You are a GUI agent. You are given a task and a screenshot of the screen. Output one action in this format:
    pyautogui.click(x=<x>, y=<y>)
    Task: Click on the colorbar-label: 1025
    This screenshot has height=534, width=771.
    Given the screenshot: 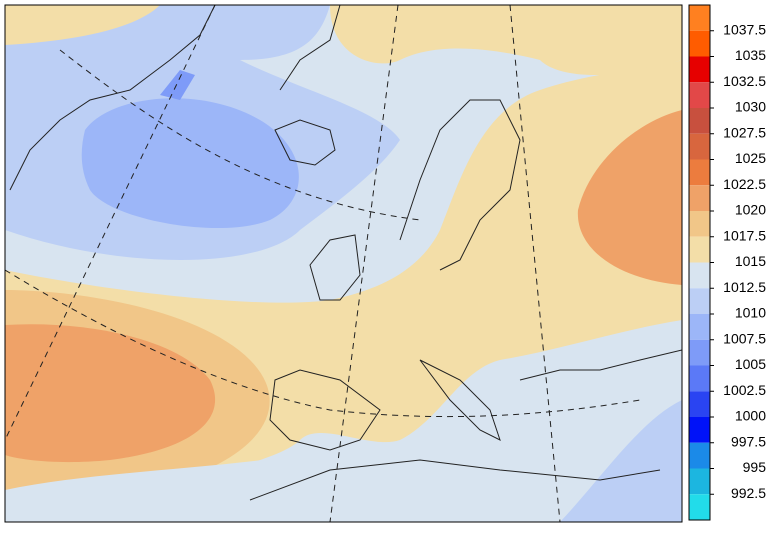 What is the action you would take?
    pyautogui.click(x=750, y=158)
    